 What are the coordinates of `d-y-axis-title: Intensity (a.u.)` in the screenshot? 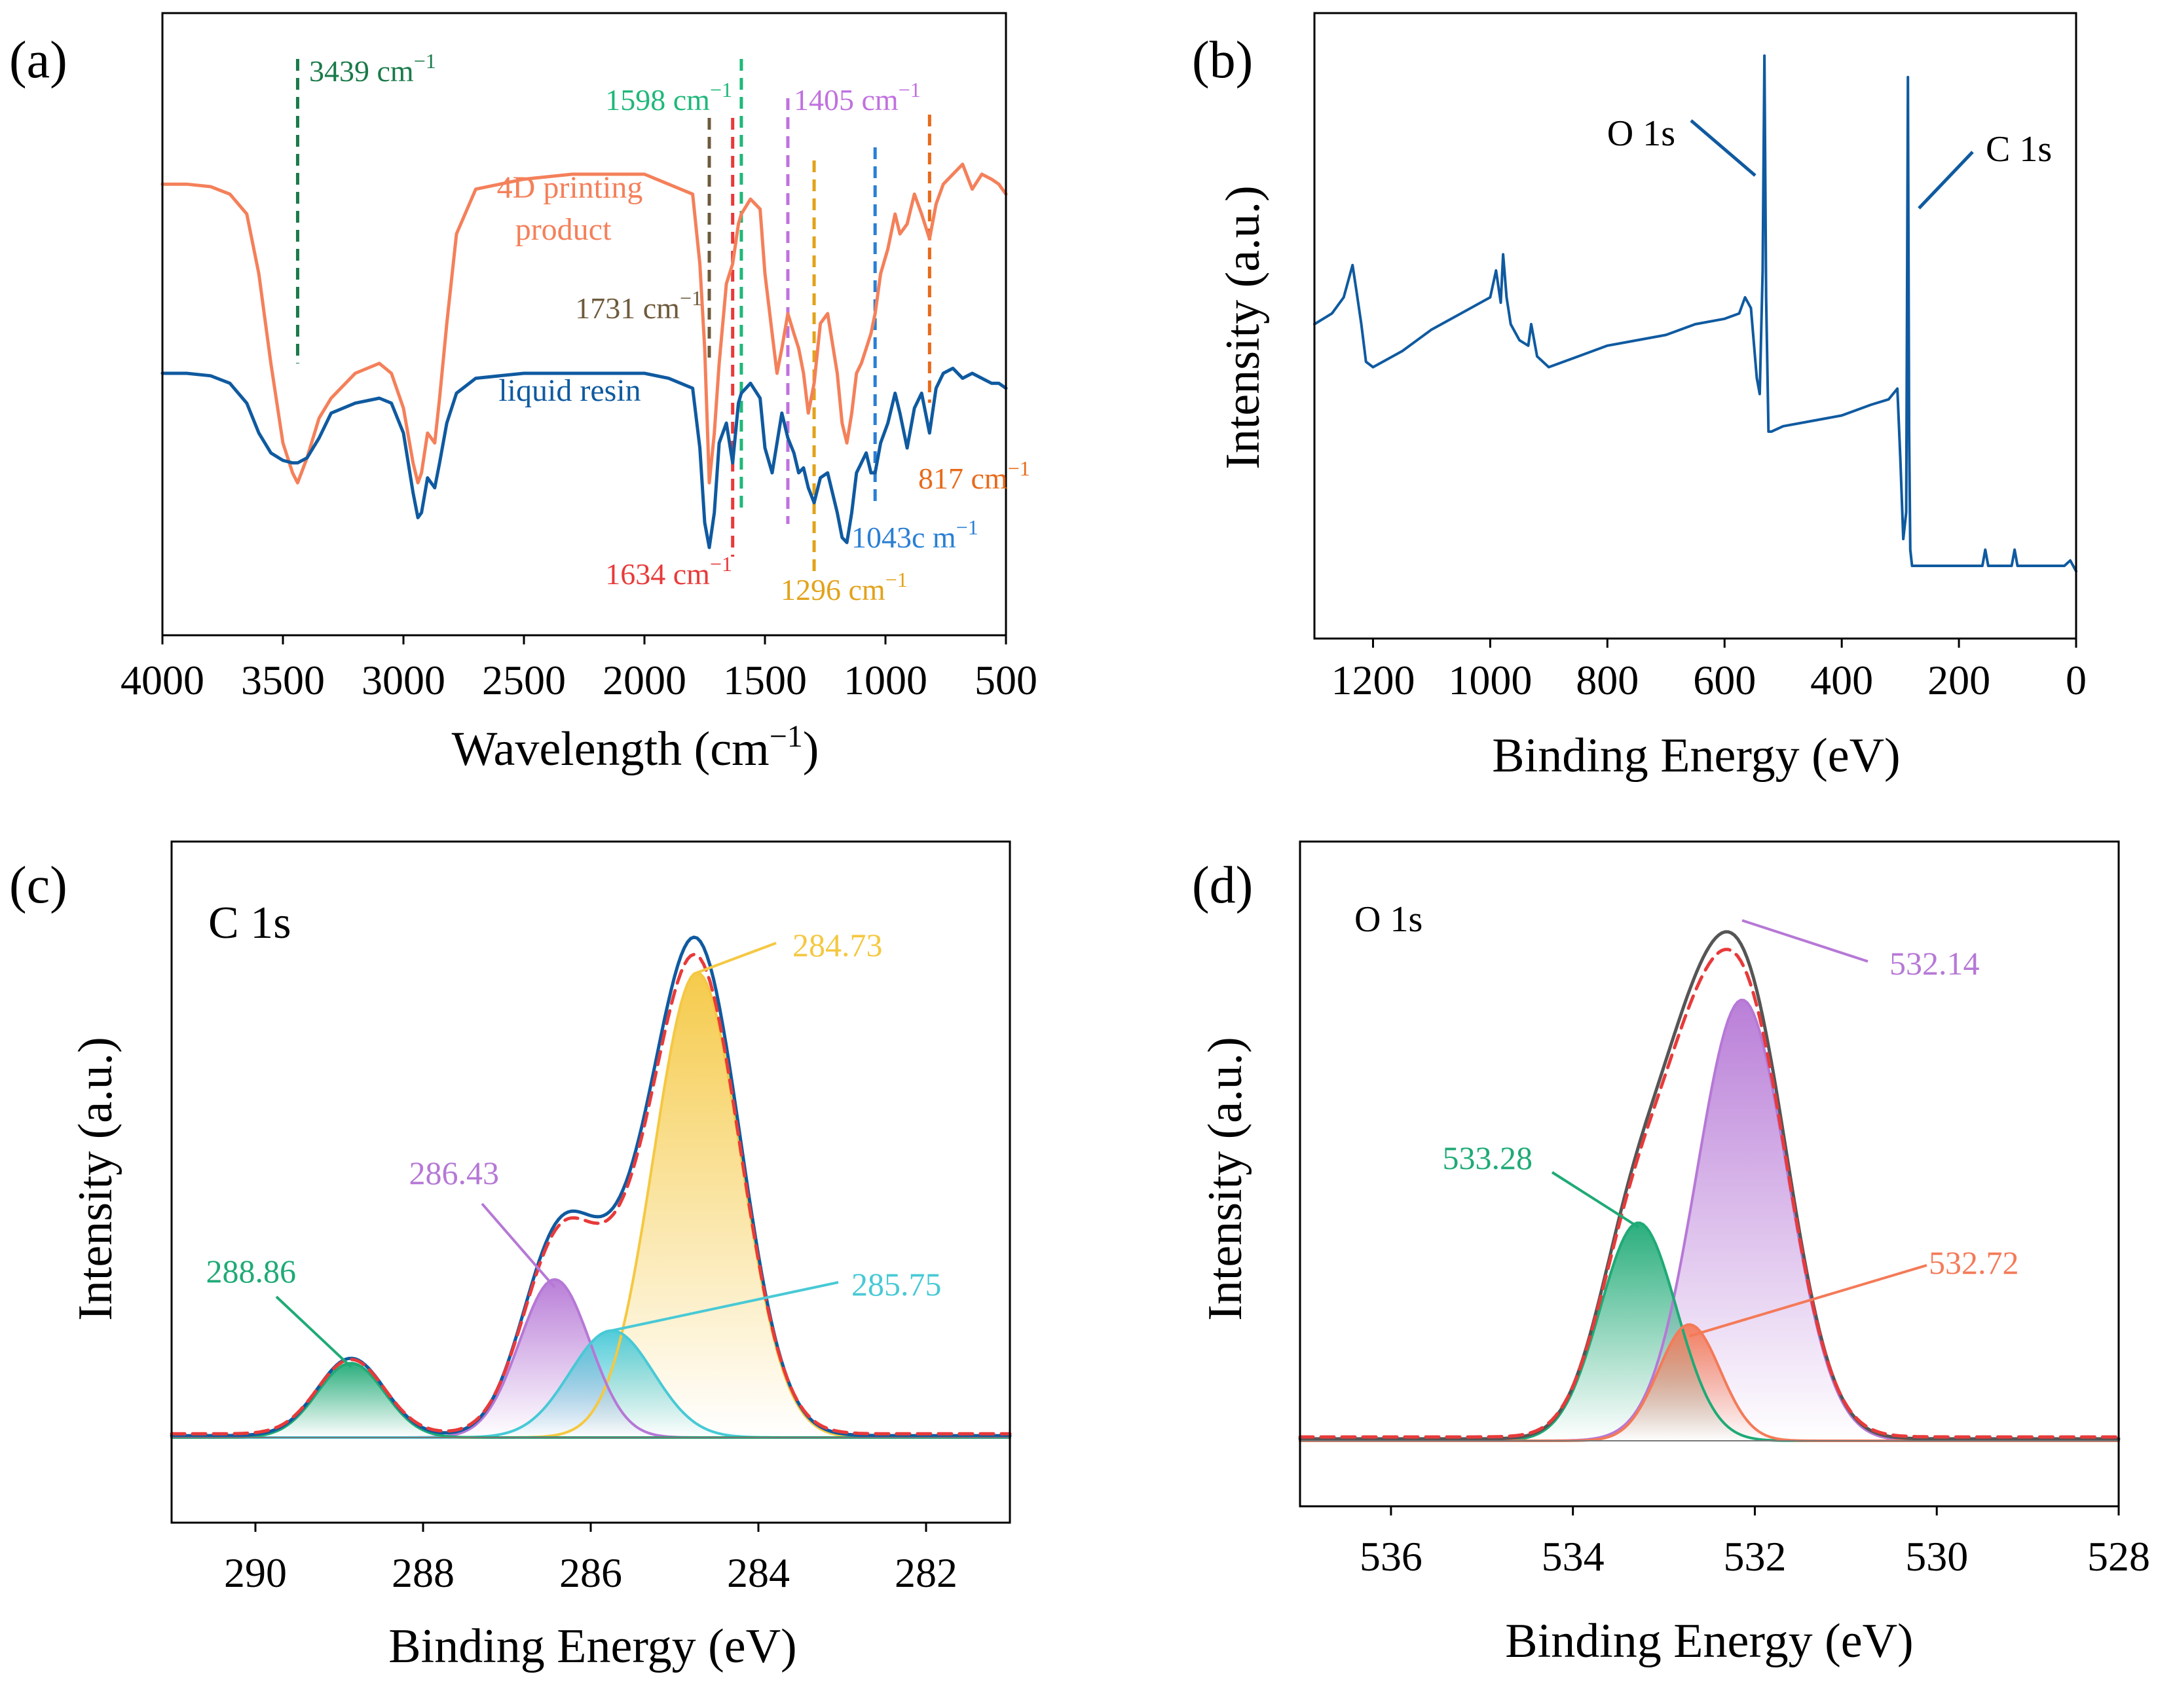 It's located at (1225, 1179).